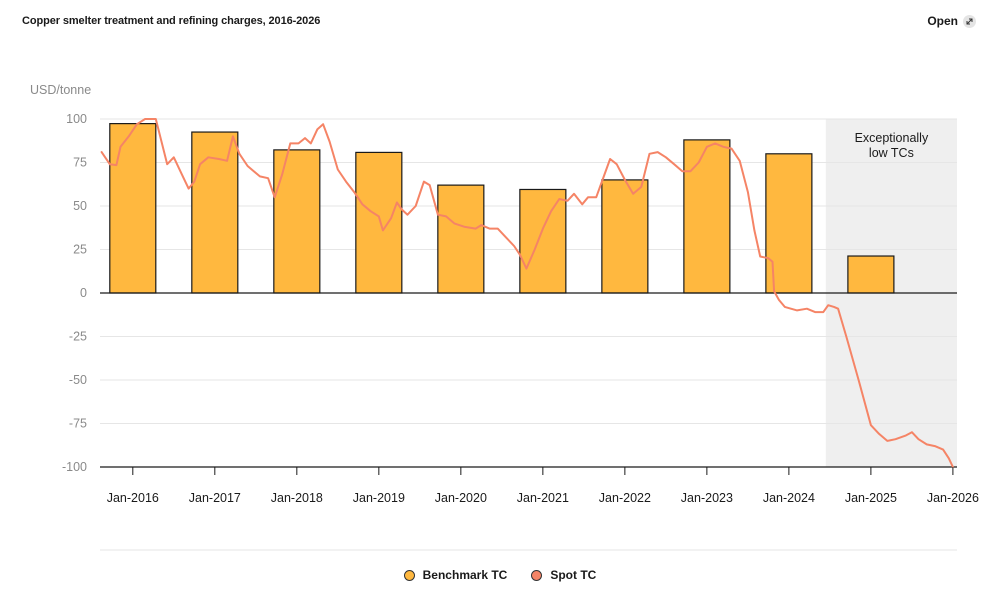 This screenshot has height=598, width=1000. Describe the element at coordinates (133, 498) in the screenshot. I see `x-tick-label: Jan-2016` at that location.